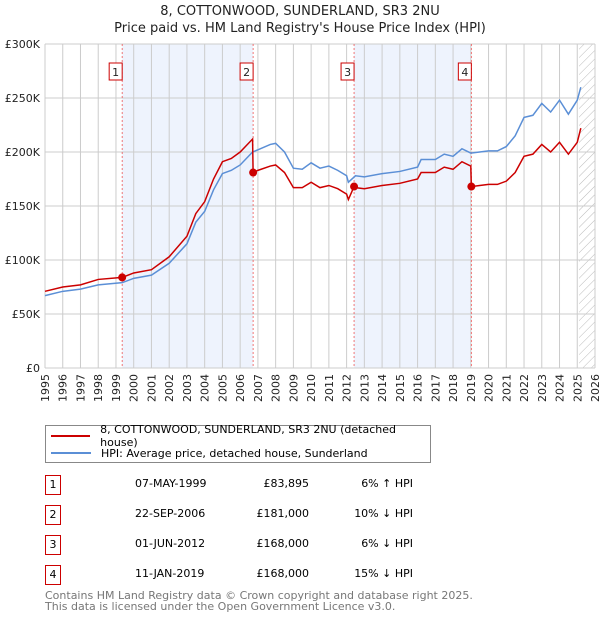  I want to click on x-tick-label: 2004, so click(205, 388).